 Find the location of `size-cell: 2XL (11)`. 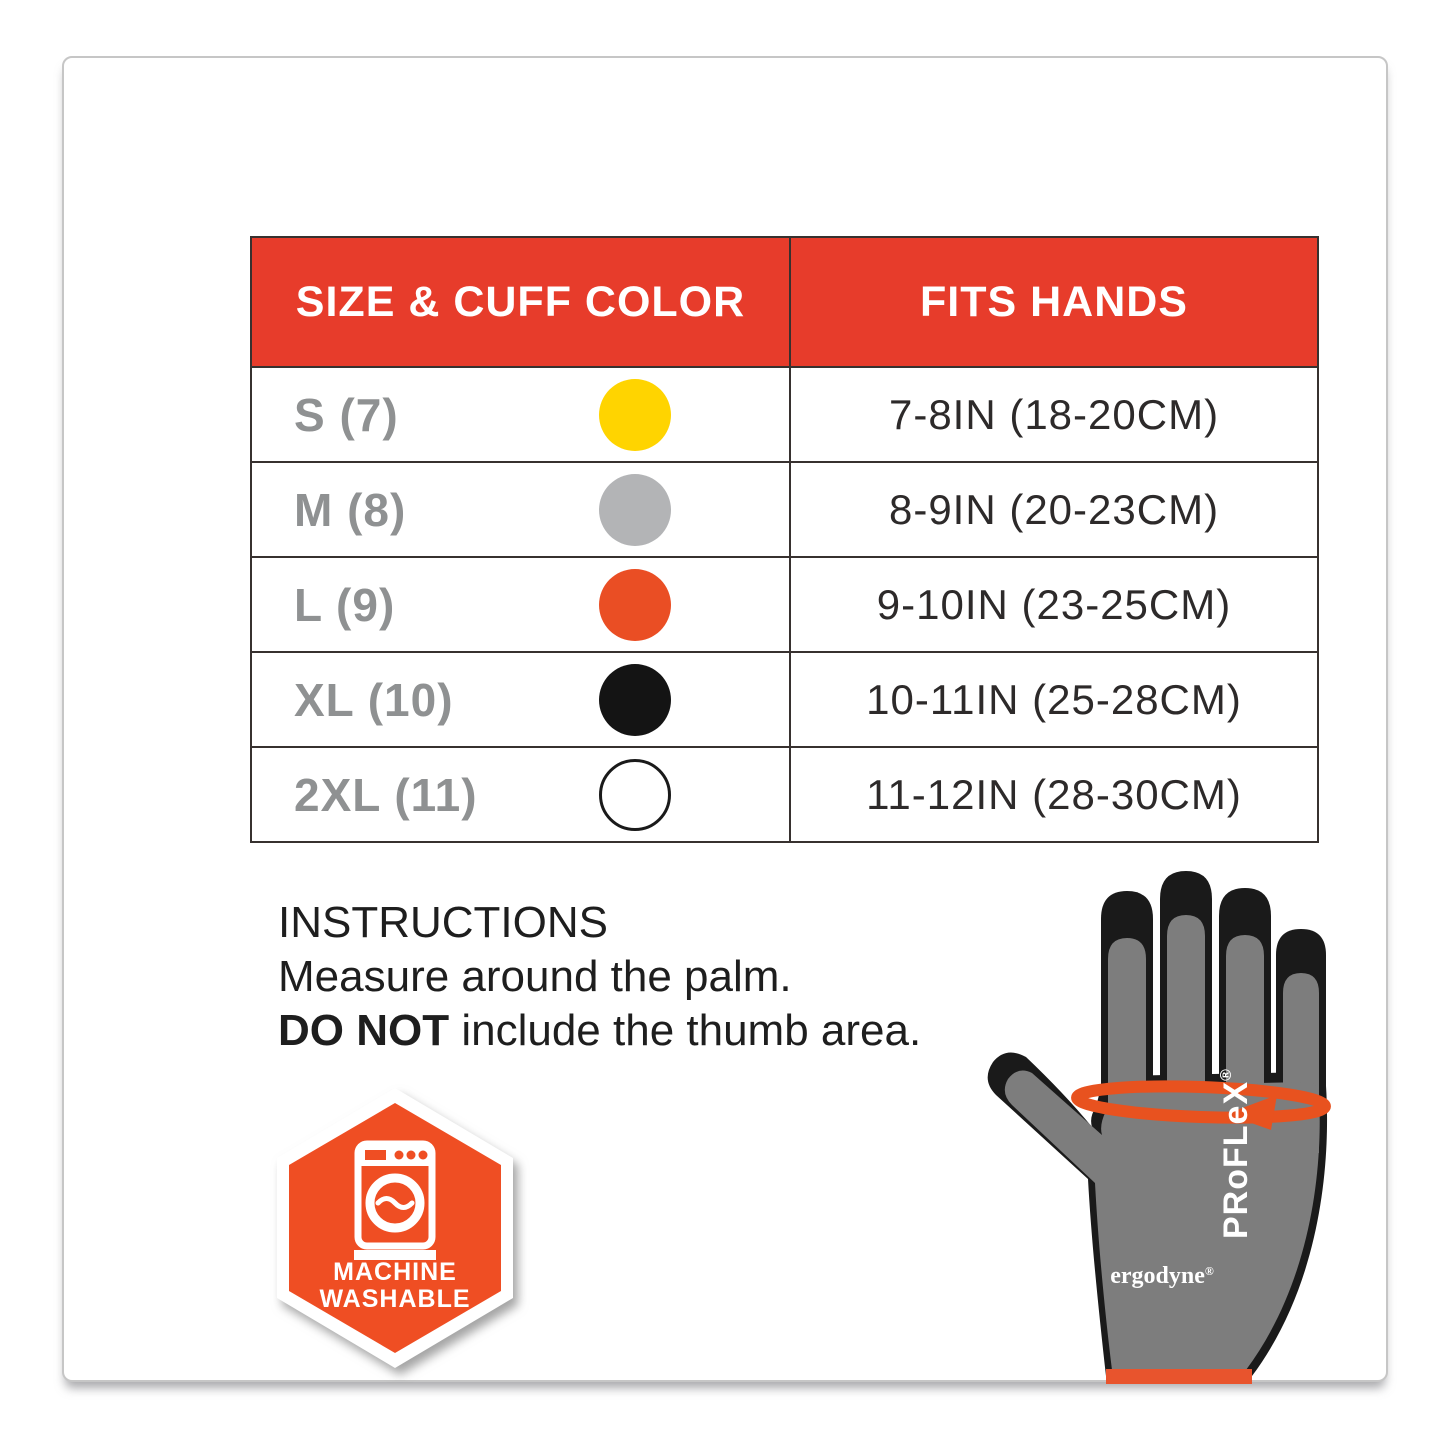

size-cell: 2XL (11) is located at coordinates (520, 794).